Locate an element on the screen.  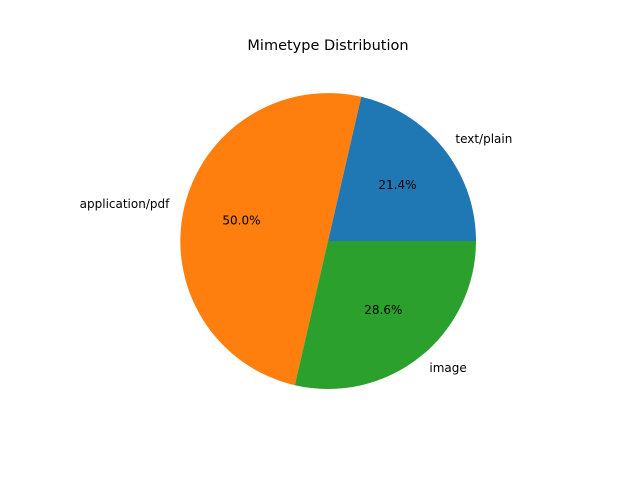
percent-label-image: 28.6% is located at coordinates (383, 310).